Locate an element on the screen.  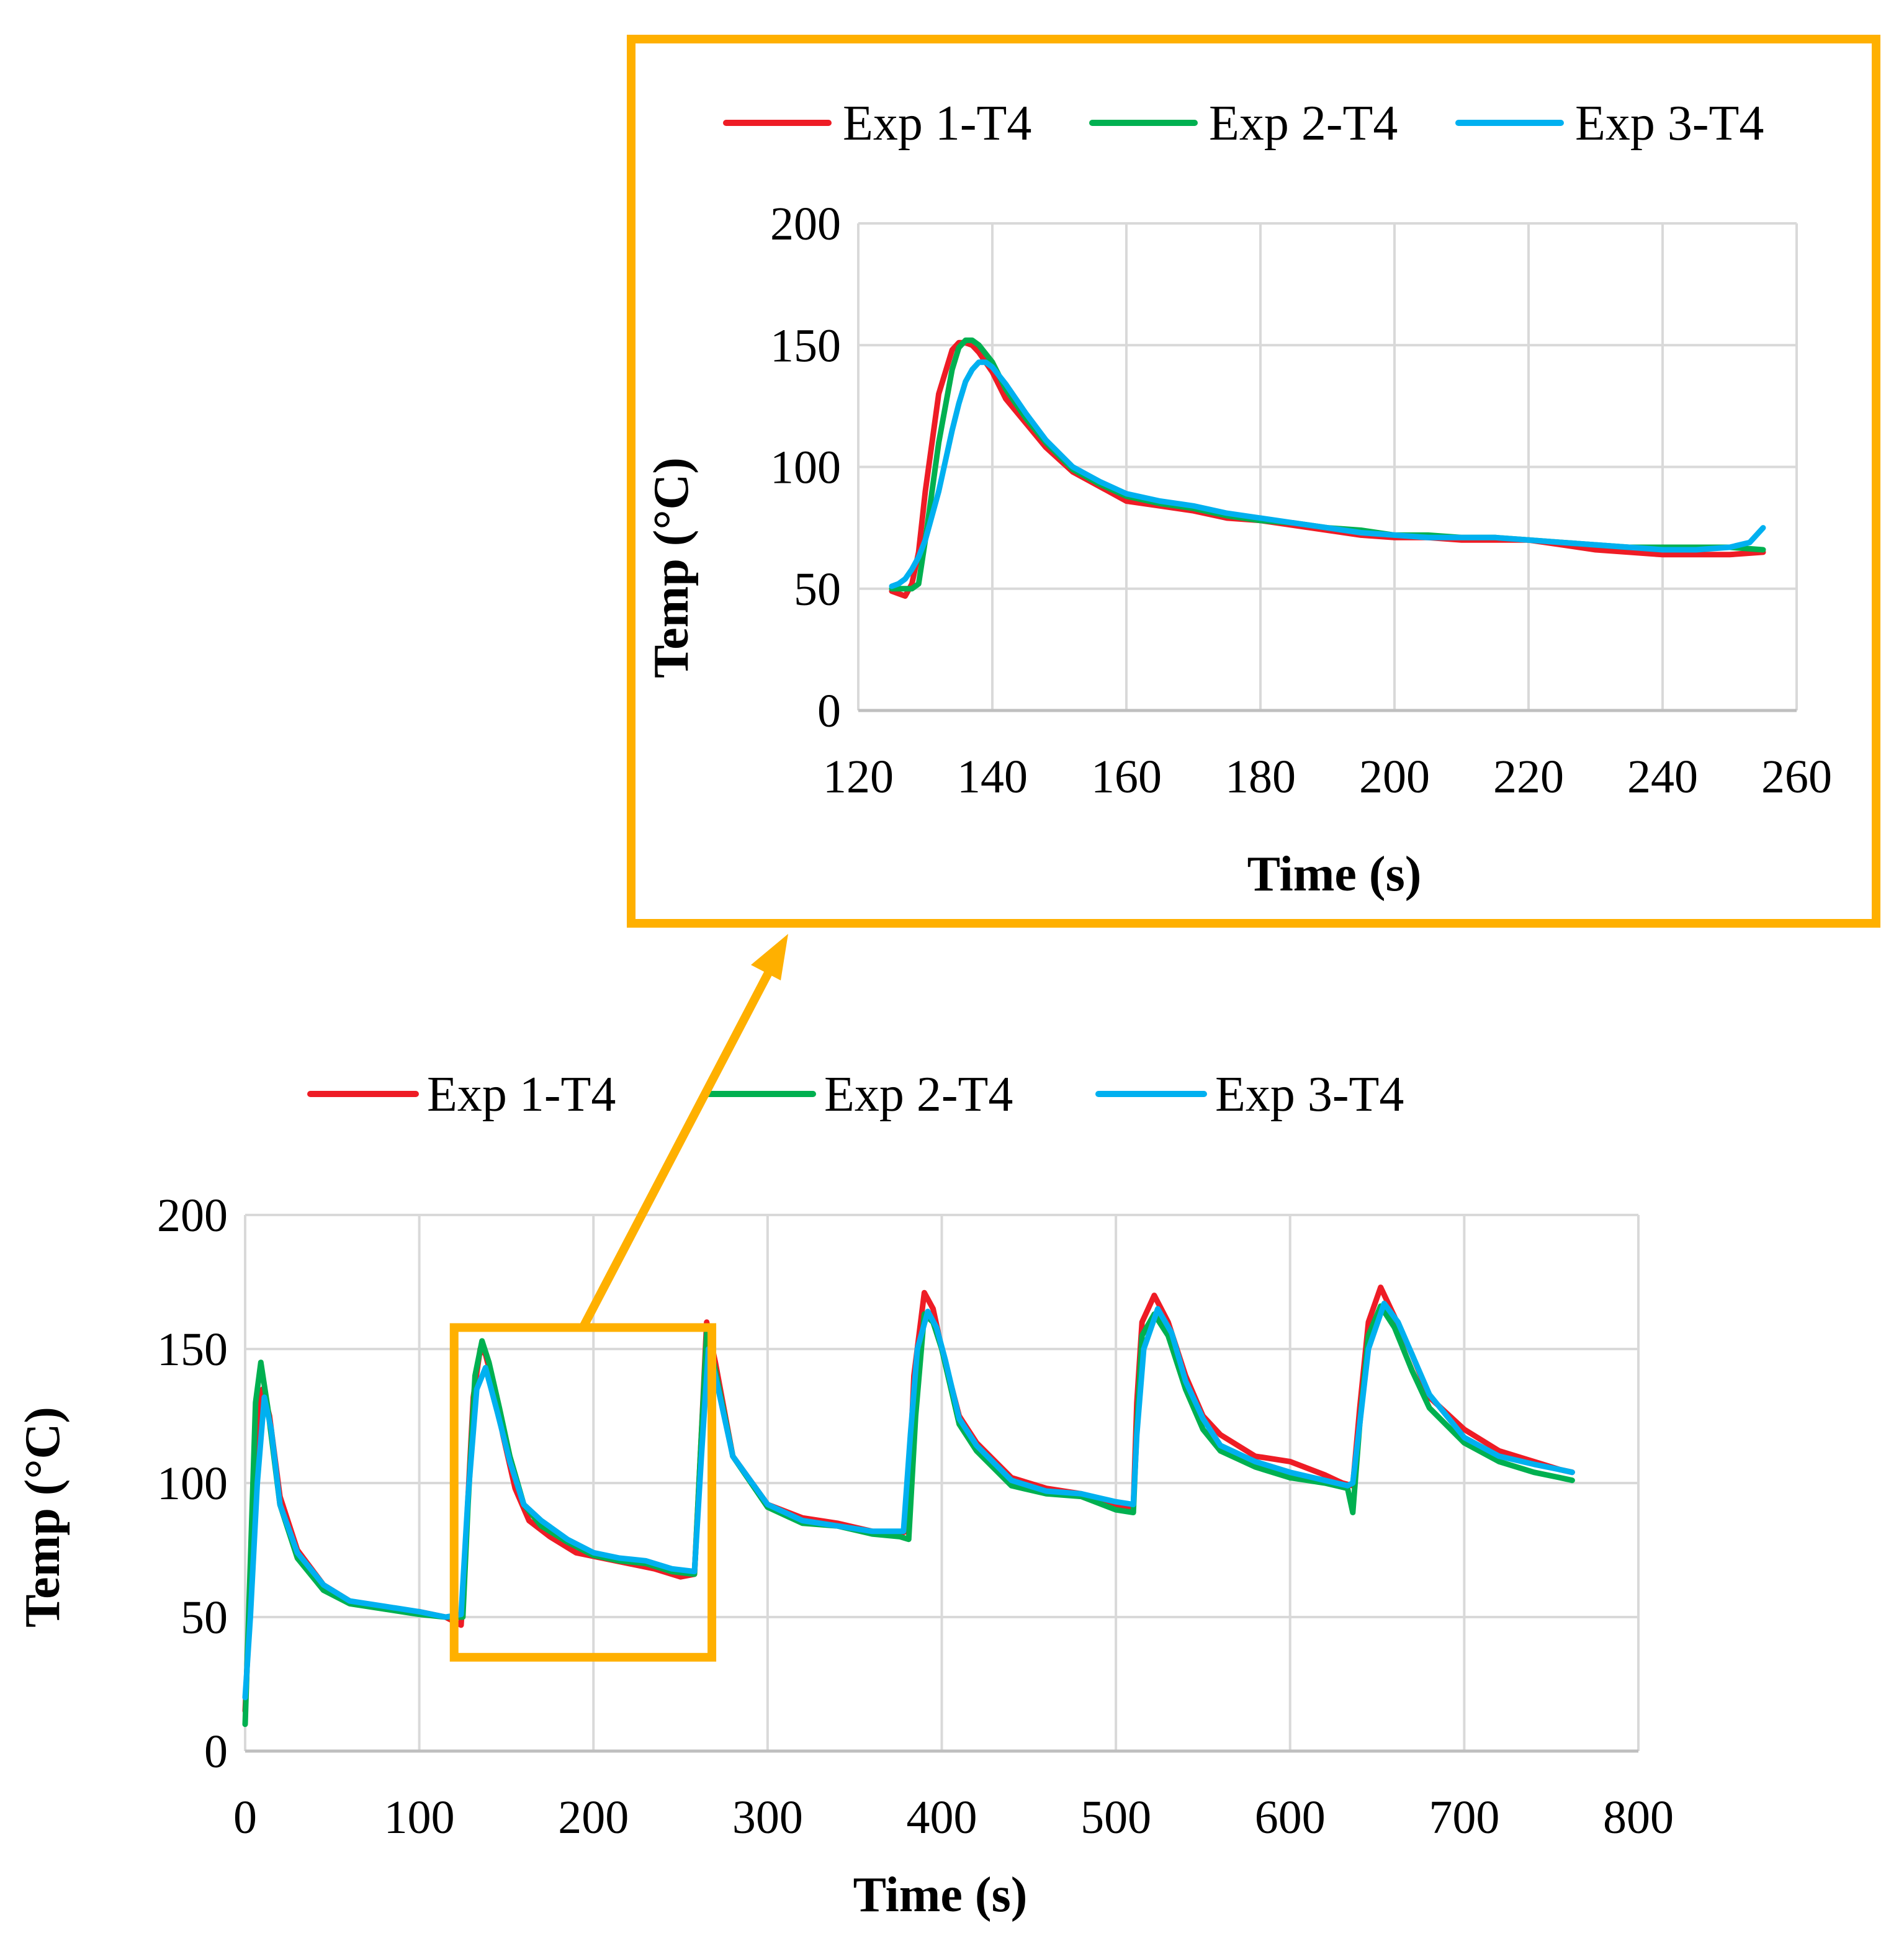
main-x-tick-300: 300 is located at coordinates (767, 1817).